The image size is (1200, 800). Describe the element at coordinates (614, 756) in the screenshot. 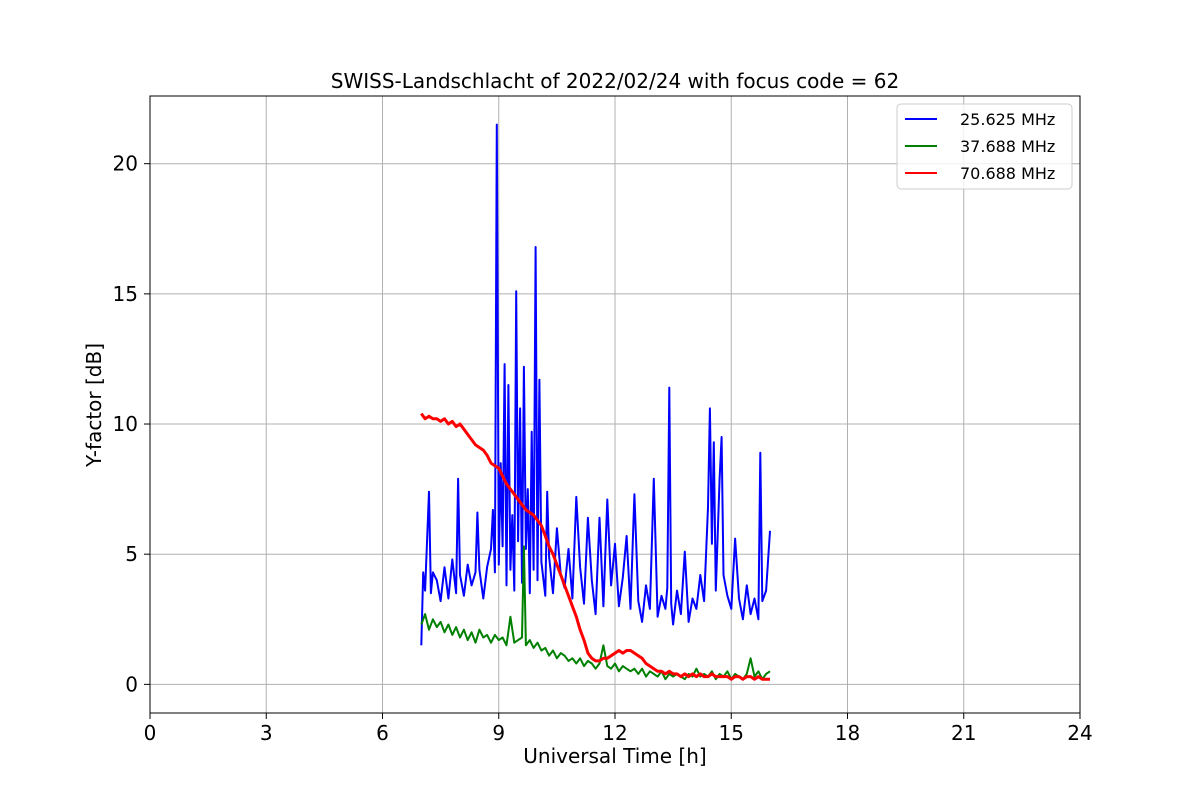

I see `x-axis-label: Universal Time [h]` at that location.